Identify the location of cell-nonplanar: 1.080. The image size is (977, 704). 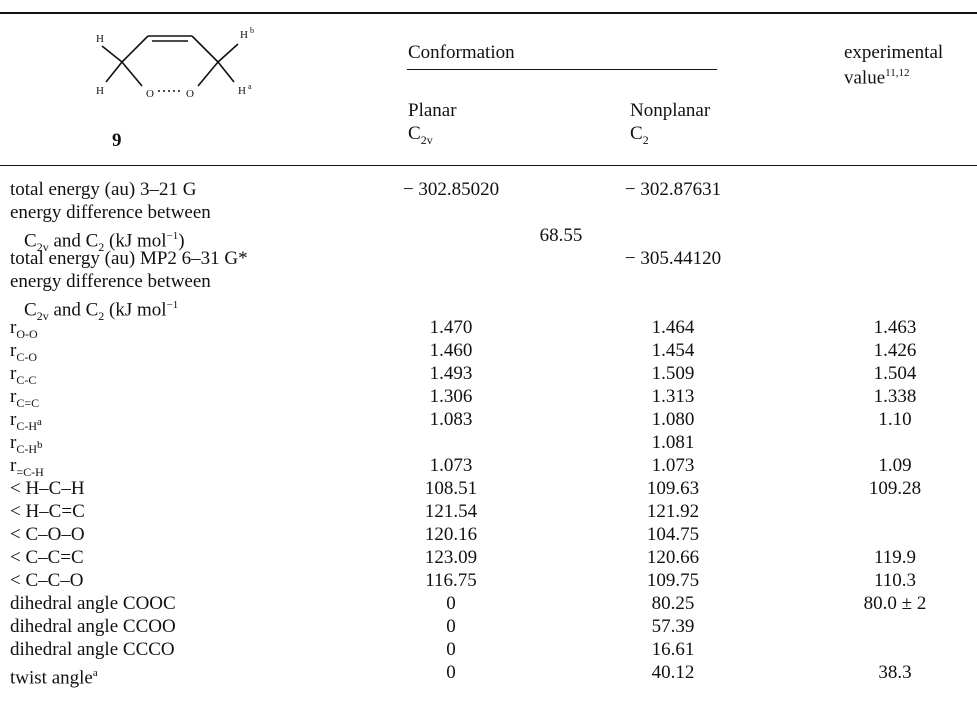
(673, 420).